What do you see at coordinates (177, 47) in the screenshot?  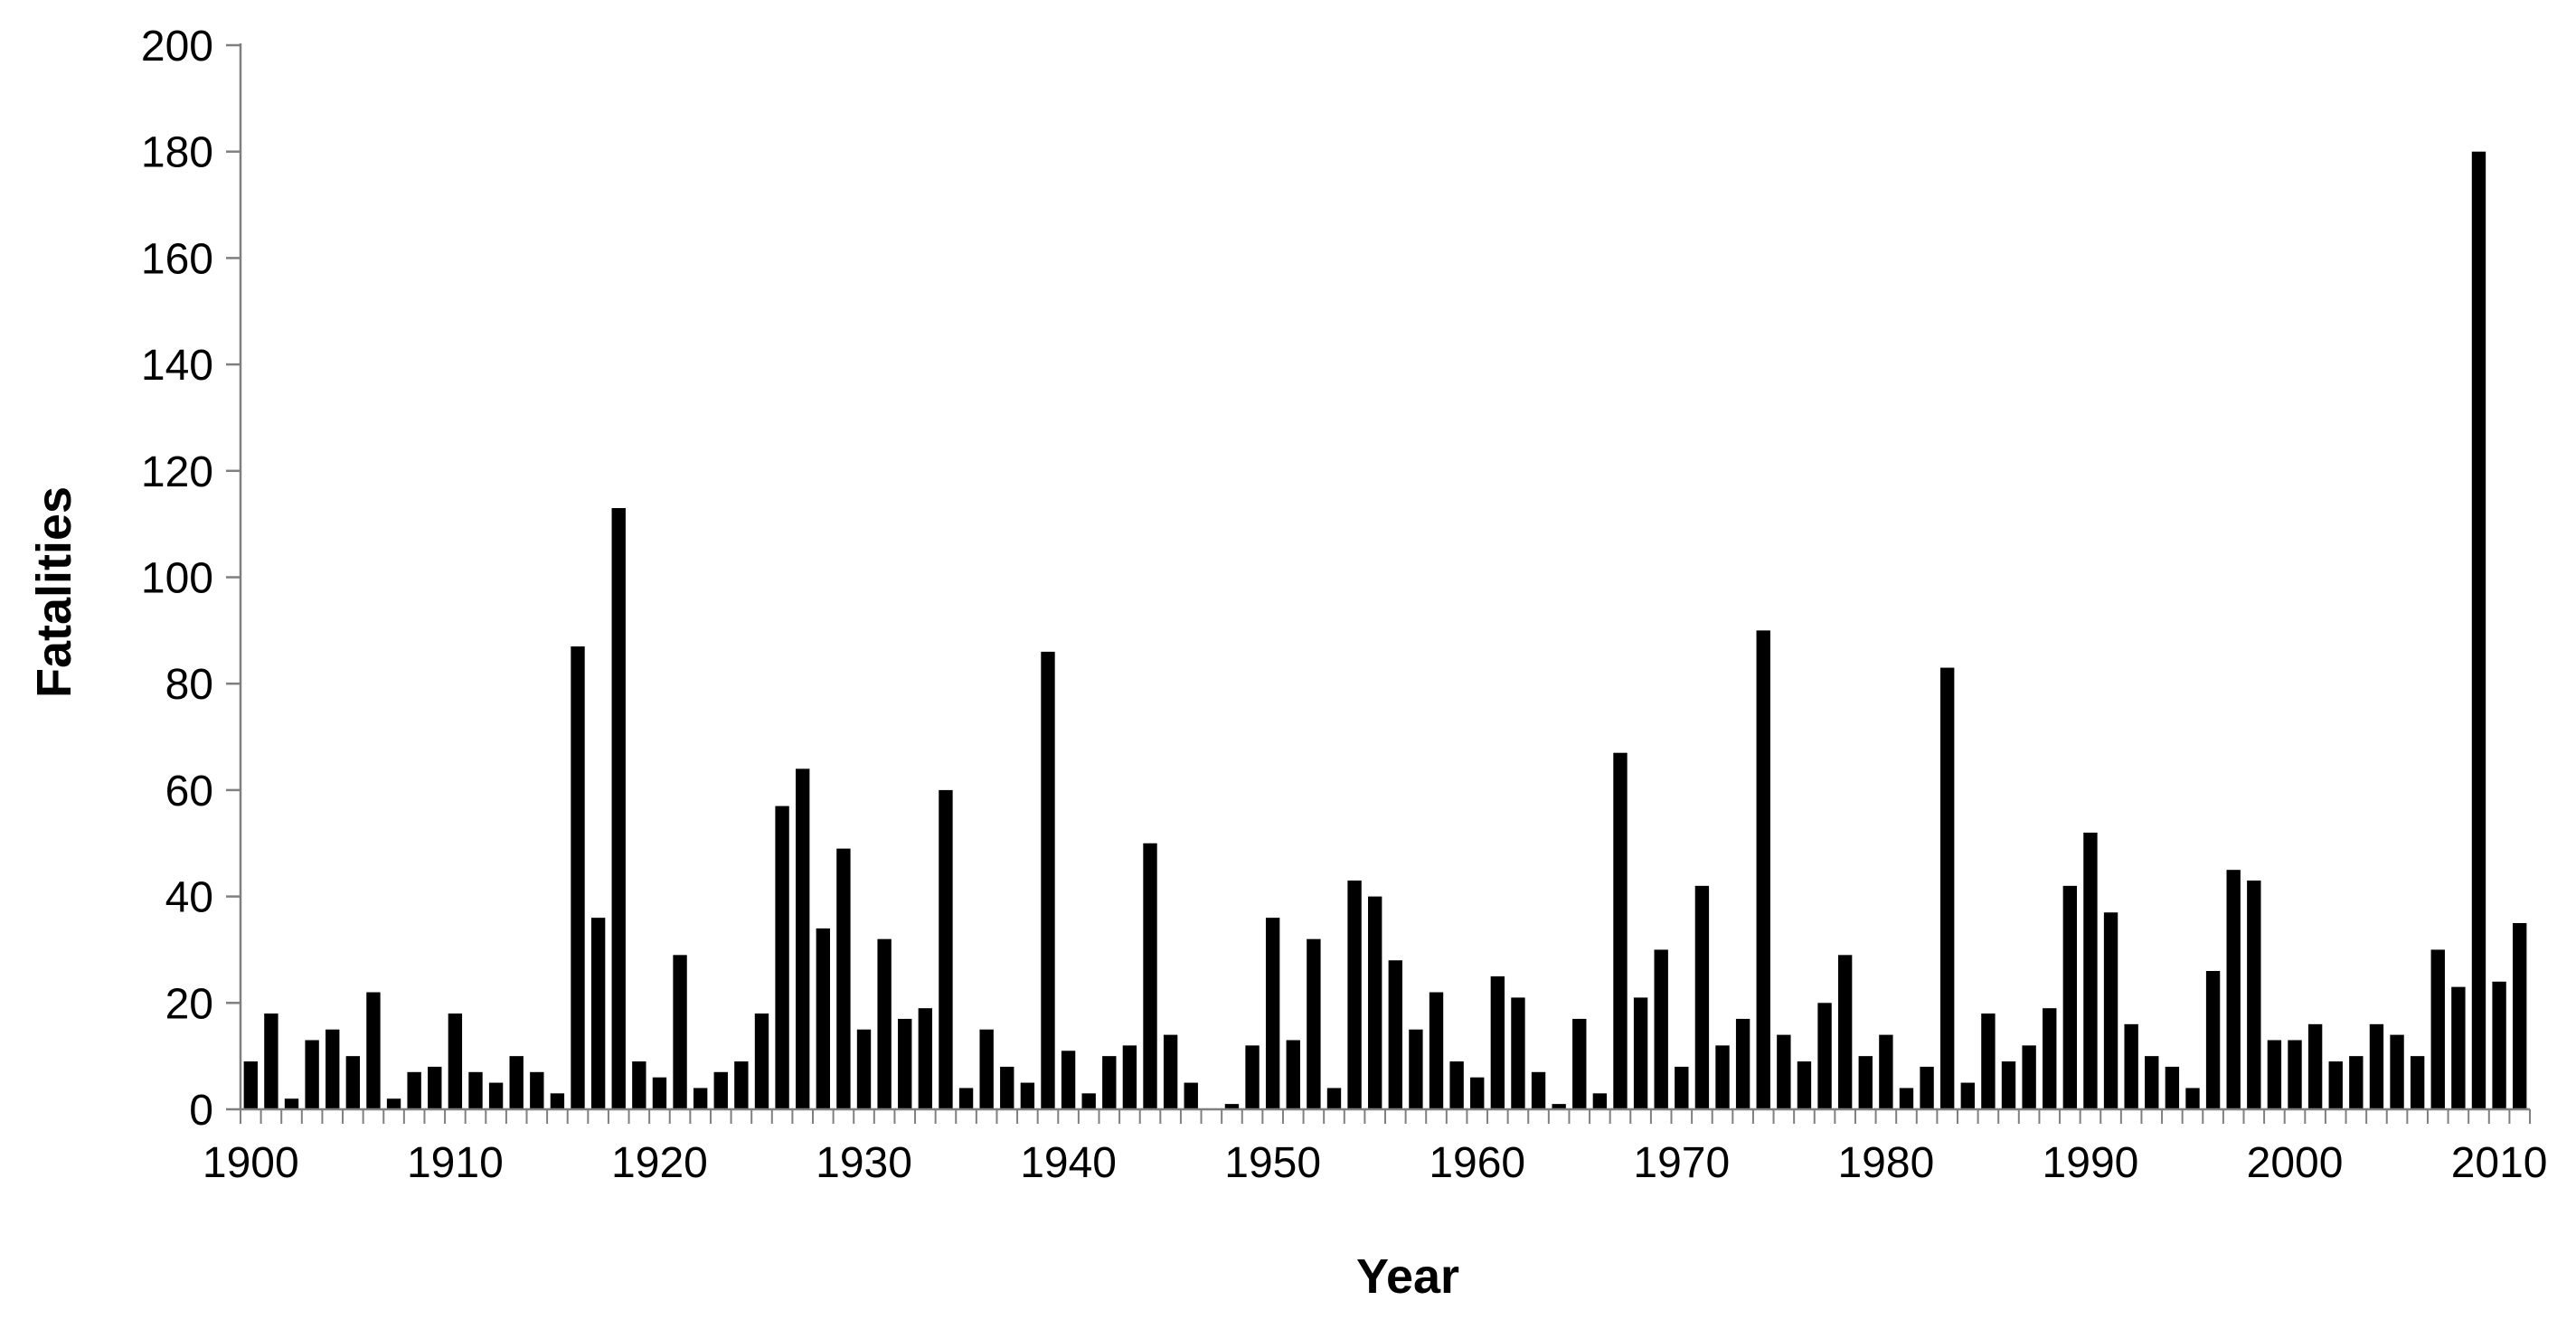 I see `y-tick-label-200: 200` at bounding box center [177, 47].